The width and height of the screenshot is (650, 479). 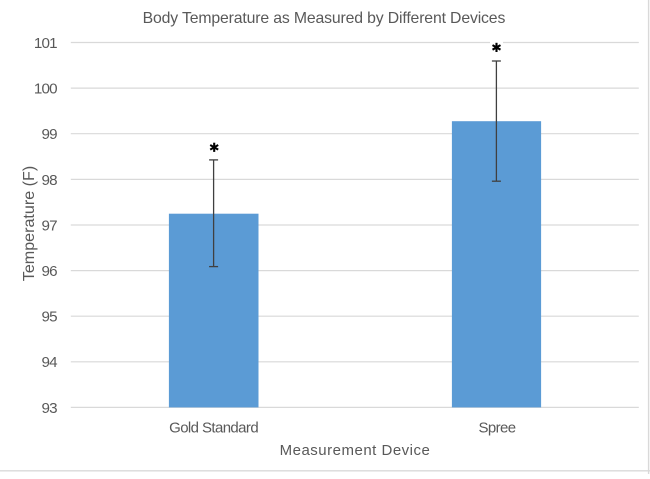 What do you see at coordinates (50, 317) in the screenshot?
I see `svg-text: 95` at bounding box center [50, 317].